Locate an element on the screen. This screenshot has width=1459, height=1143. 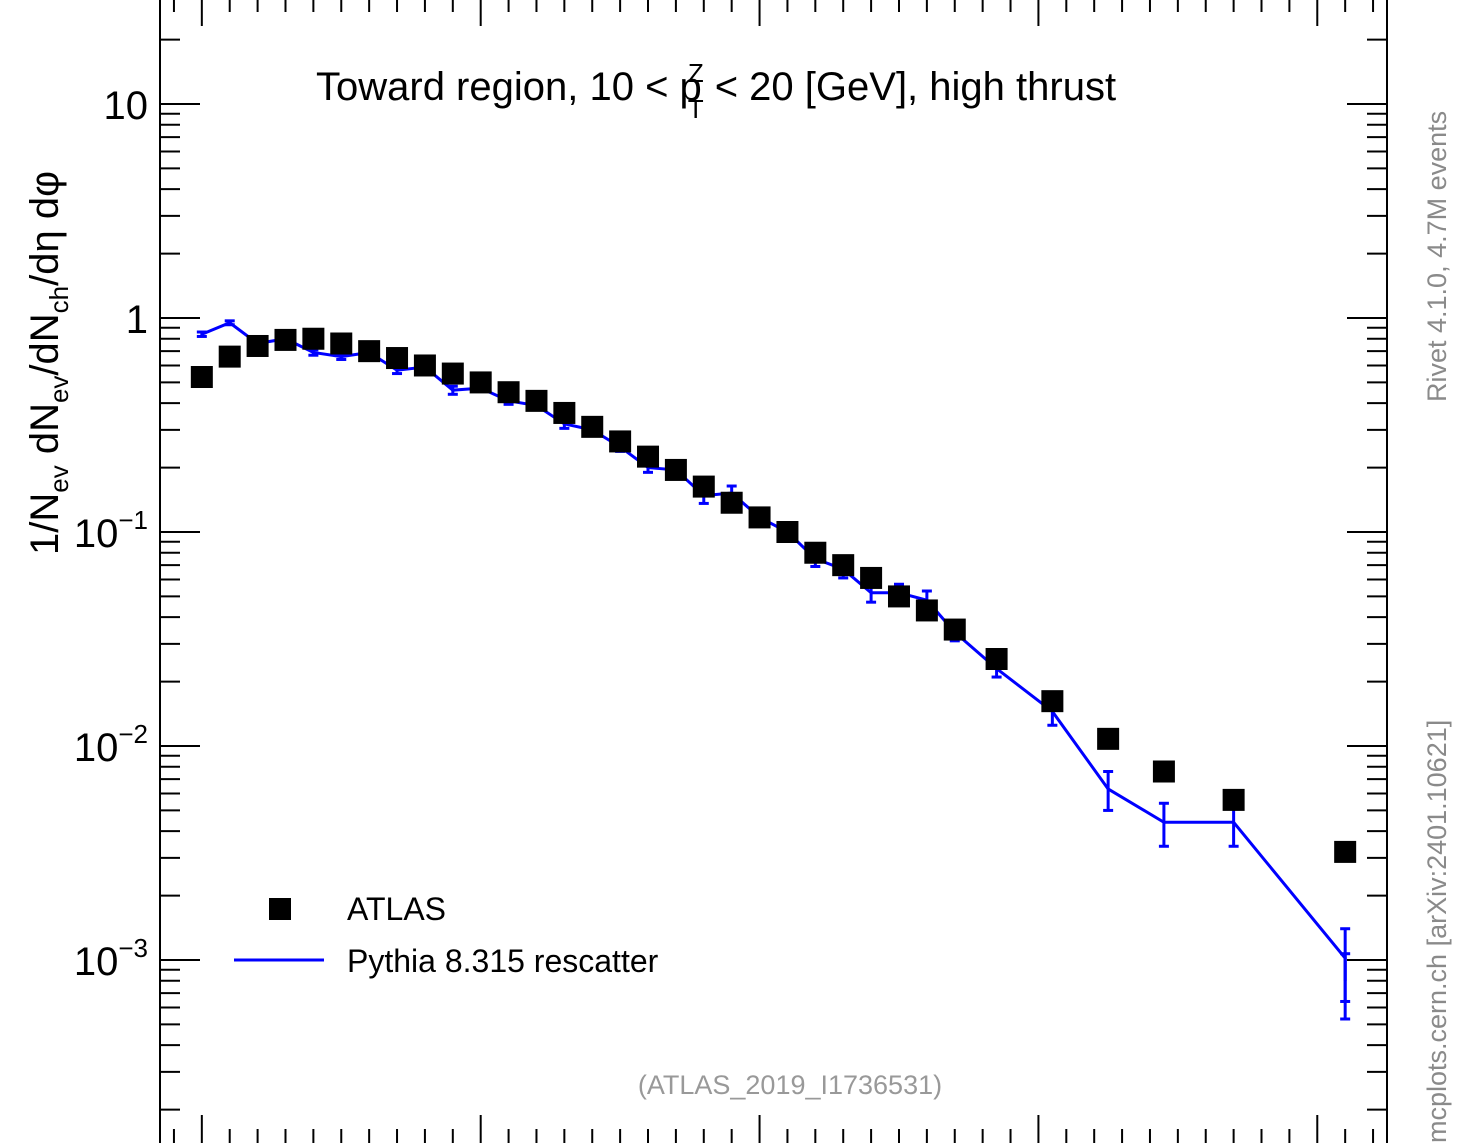
y-tick-label: 10⁻¹ is located at coordinates (111, 530).